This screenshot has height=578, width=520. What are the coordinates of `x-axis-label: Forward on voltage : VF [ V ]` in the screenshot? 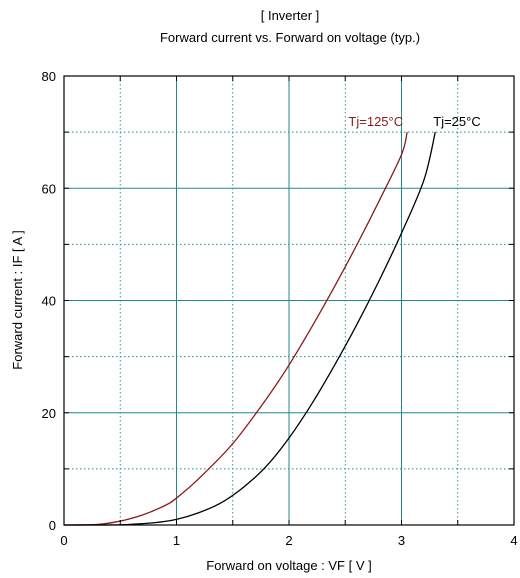 It's located at (288, 565).